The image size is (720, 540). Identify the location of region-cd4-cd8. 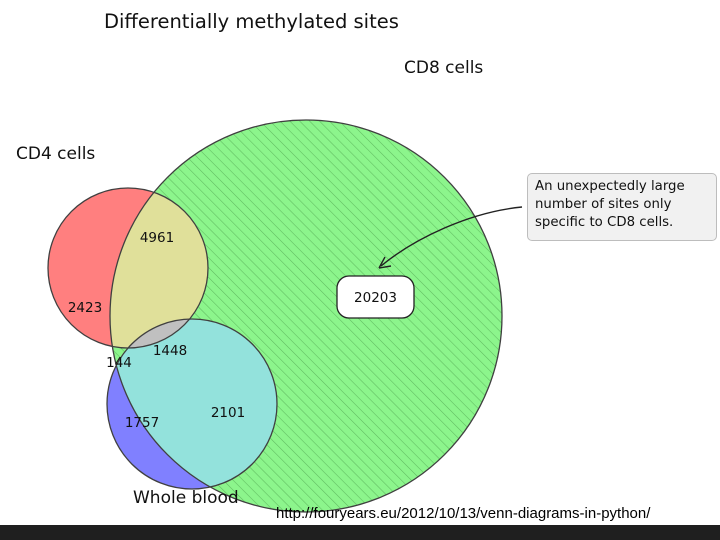
(159, 268).